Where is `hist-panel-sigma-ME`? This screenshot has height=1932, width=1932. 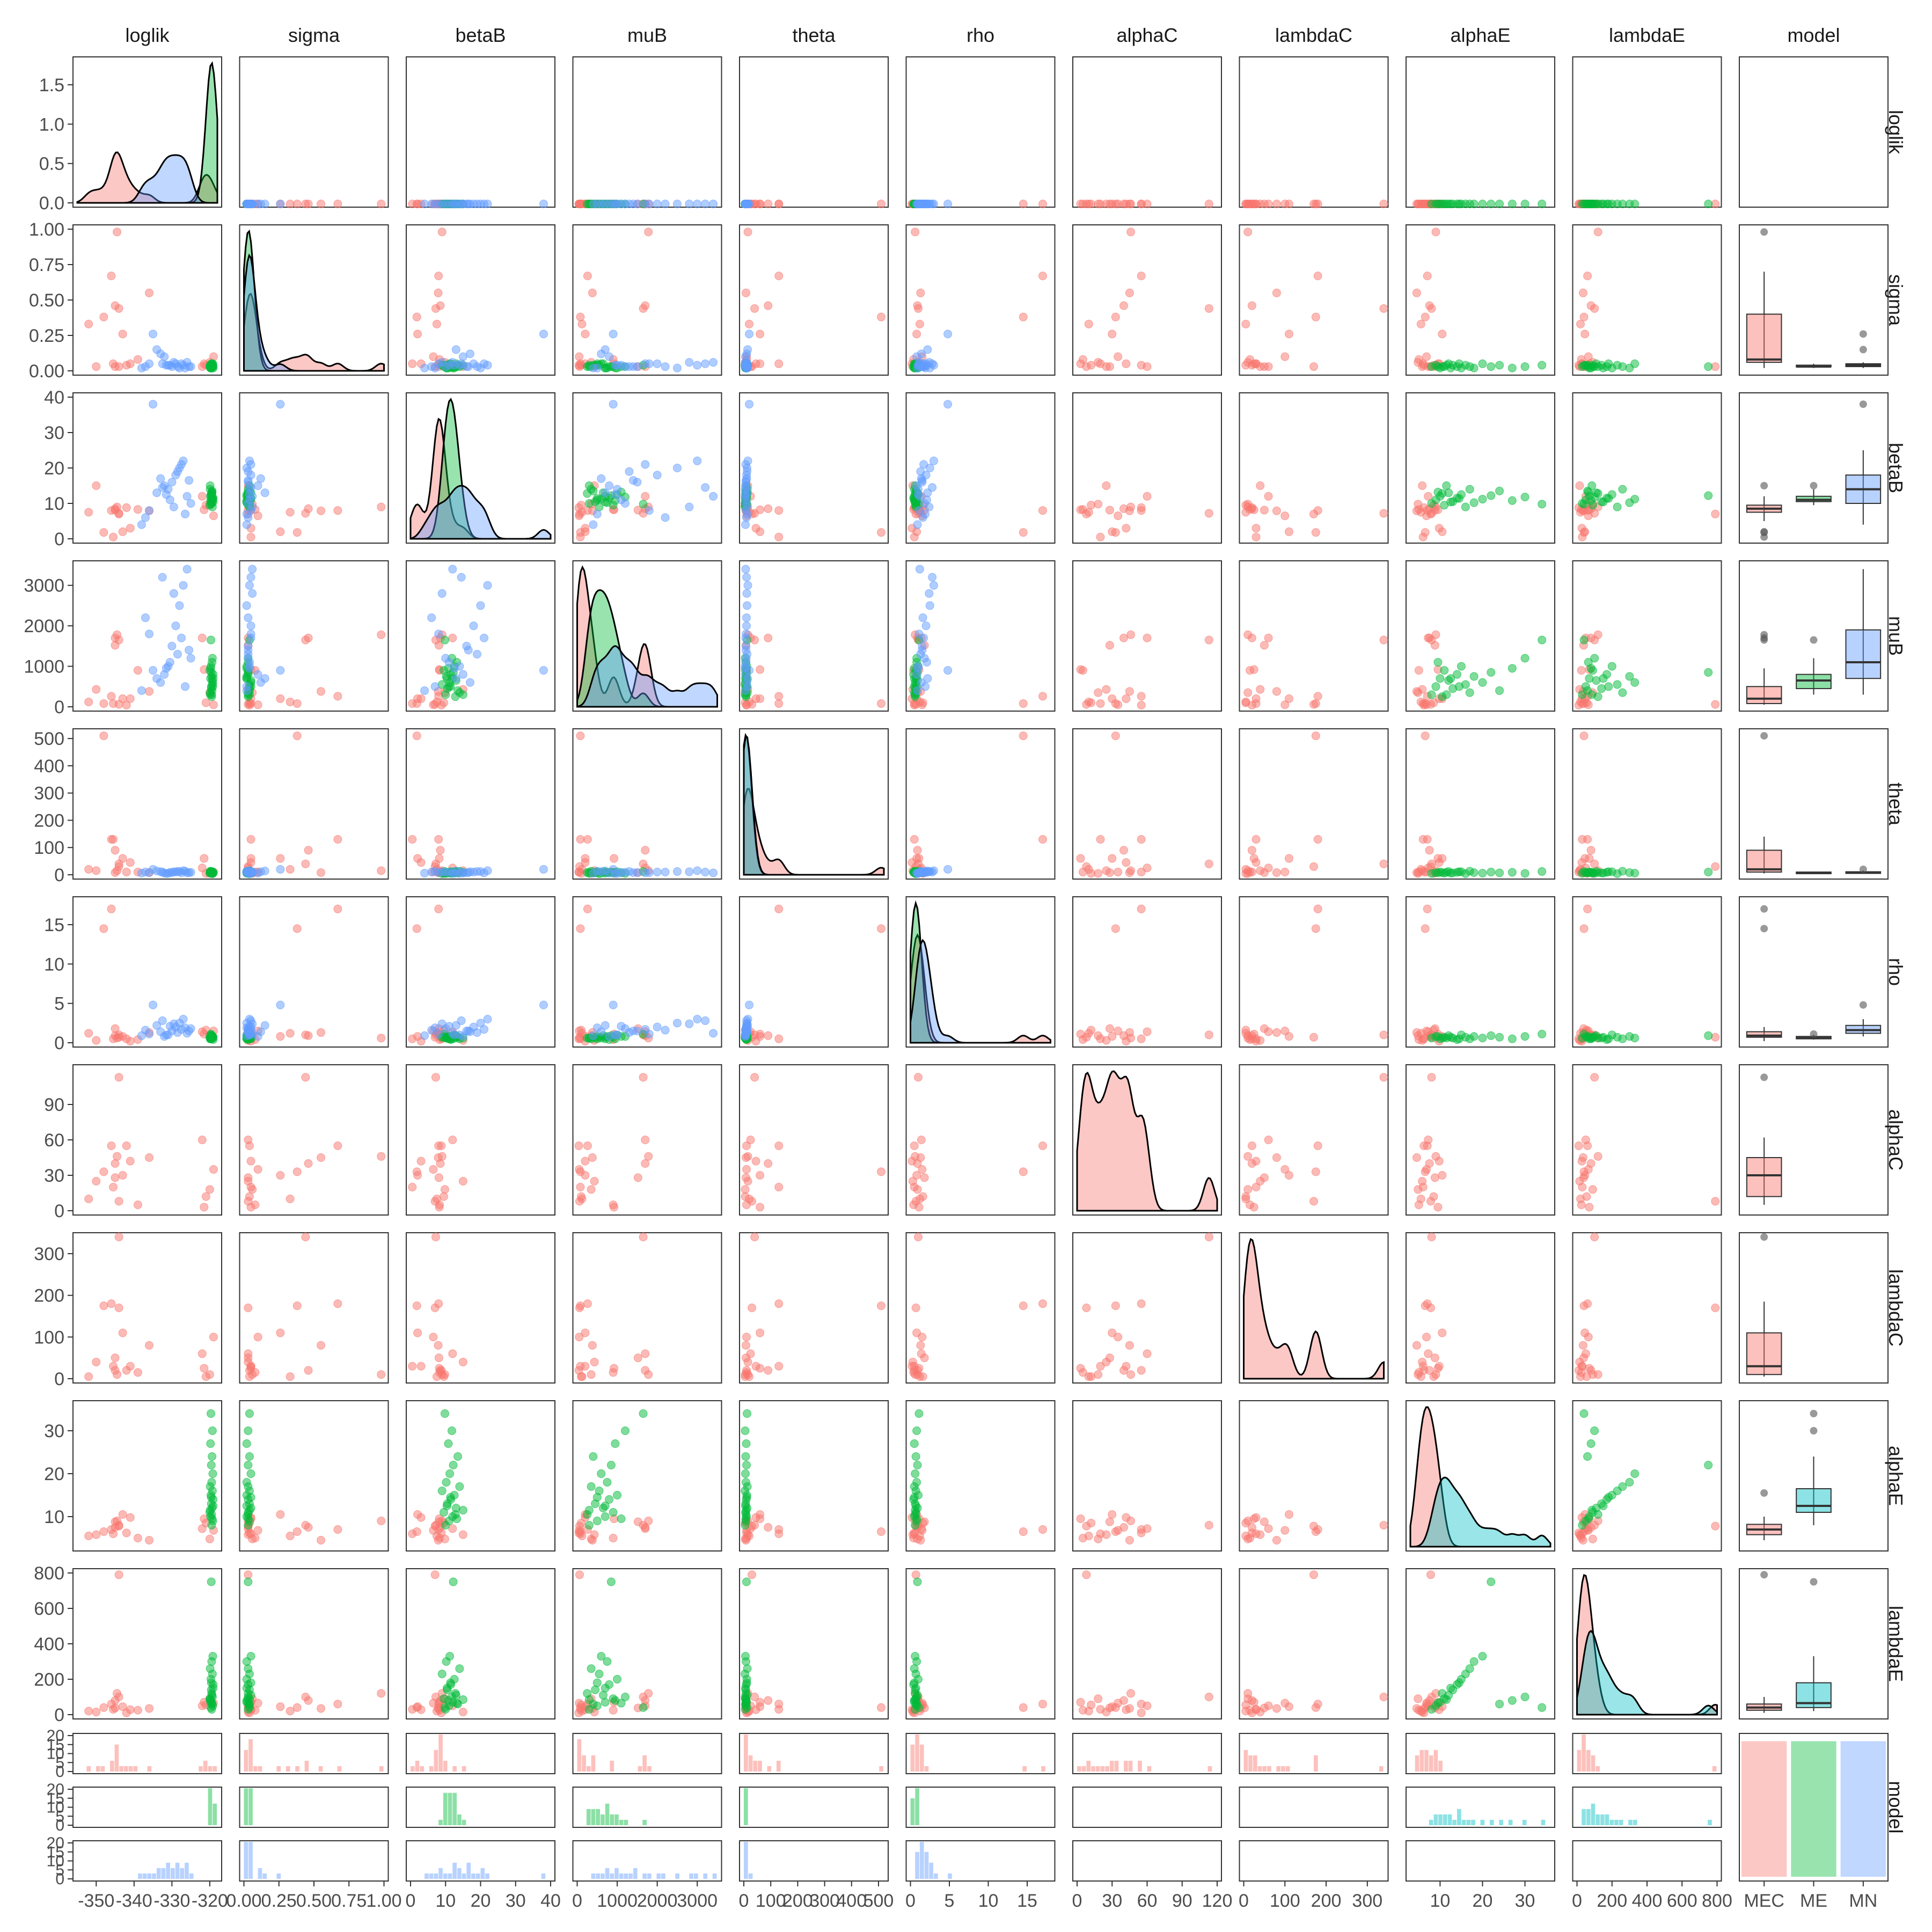
hist-panel-sigma-ME is located at coordinates (314, 1807).